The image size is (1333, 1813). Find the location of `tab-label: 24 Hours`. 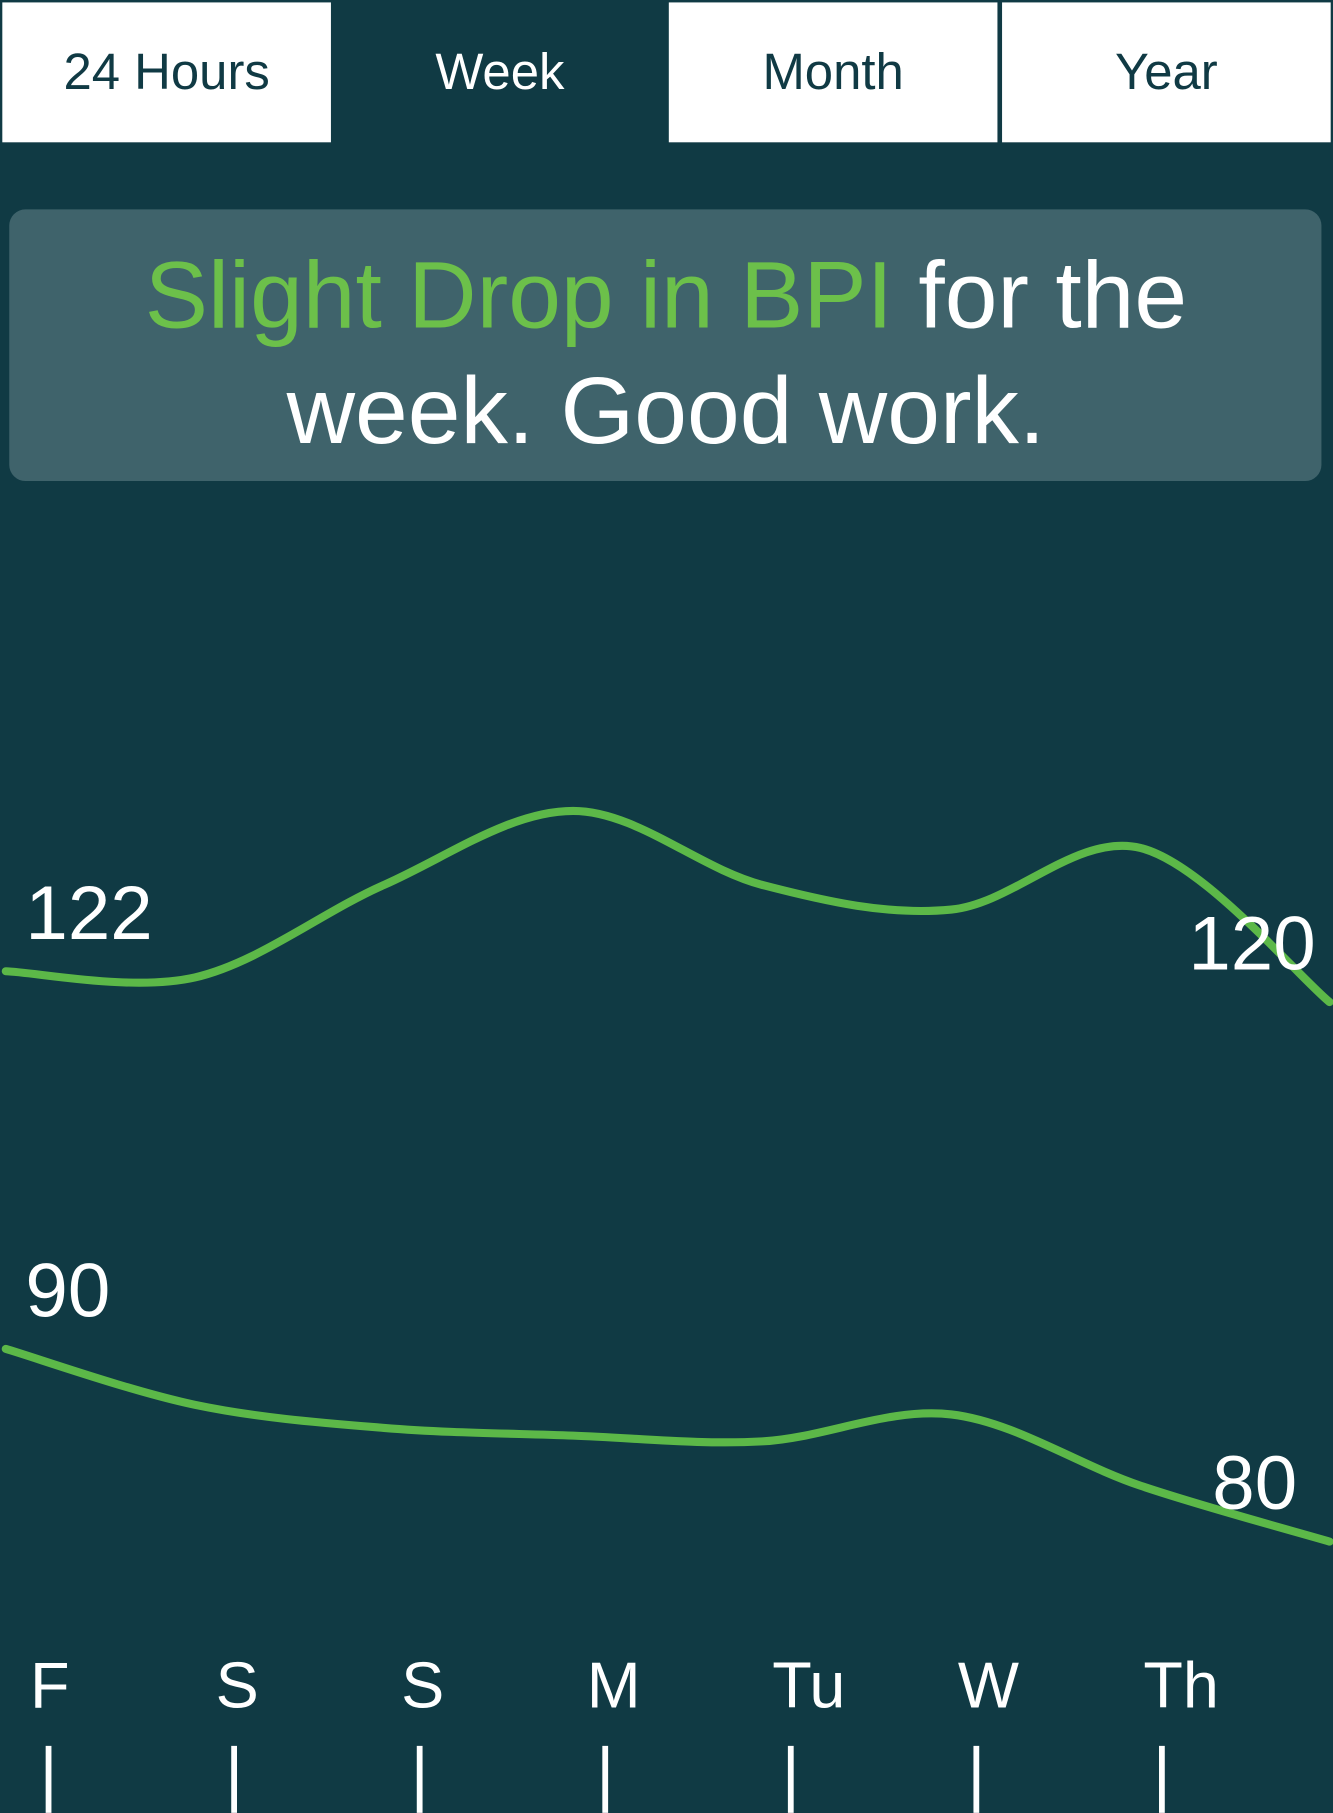

tab-label: 24 Hours is located at coordinates (166, 71).